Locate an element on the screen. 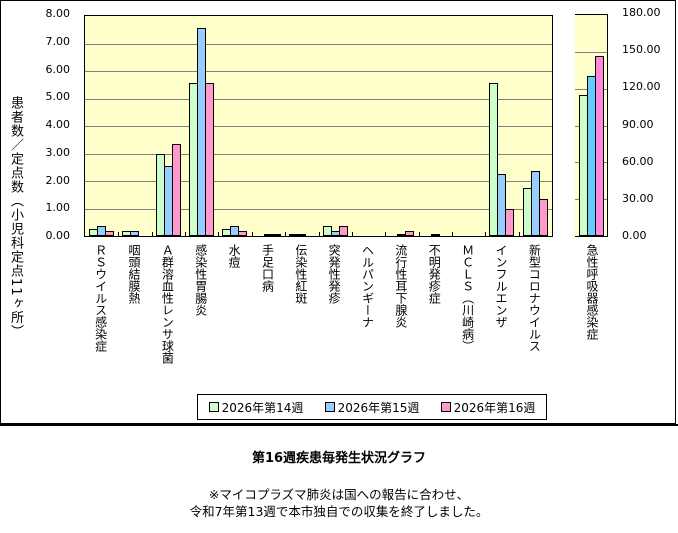 This screenshot has height=533, width=678. y-tick-label: 2.00 is located at coordinates (58, 180).